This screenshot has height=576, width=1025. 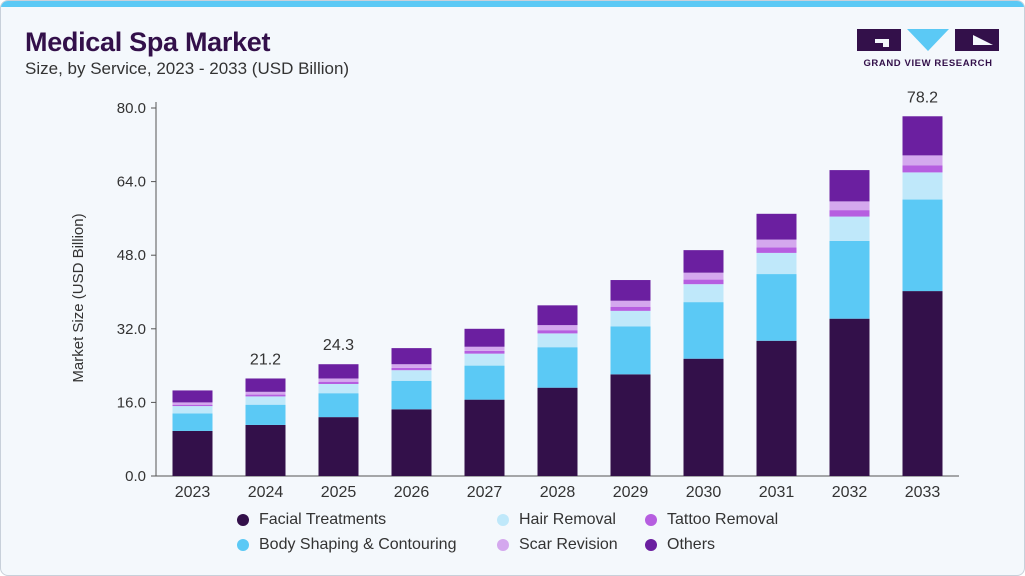 What do you see at coordinates (484, 359) in the screenshot?
I see `bar-segment-hair-removal-2027` at bounding box center [484, 359].